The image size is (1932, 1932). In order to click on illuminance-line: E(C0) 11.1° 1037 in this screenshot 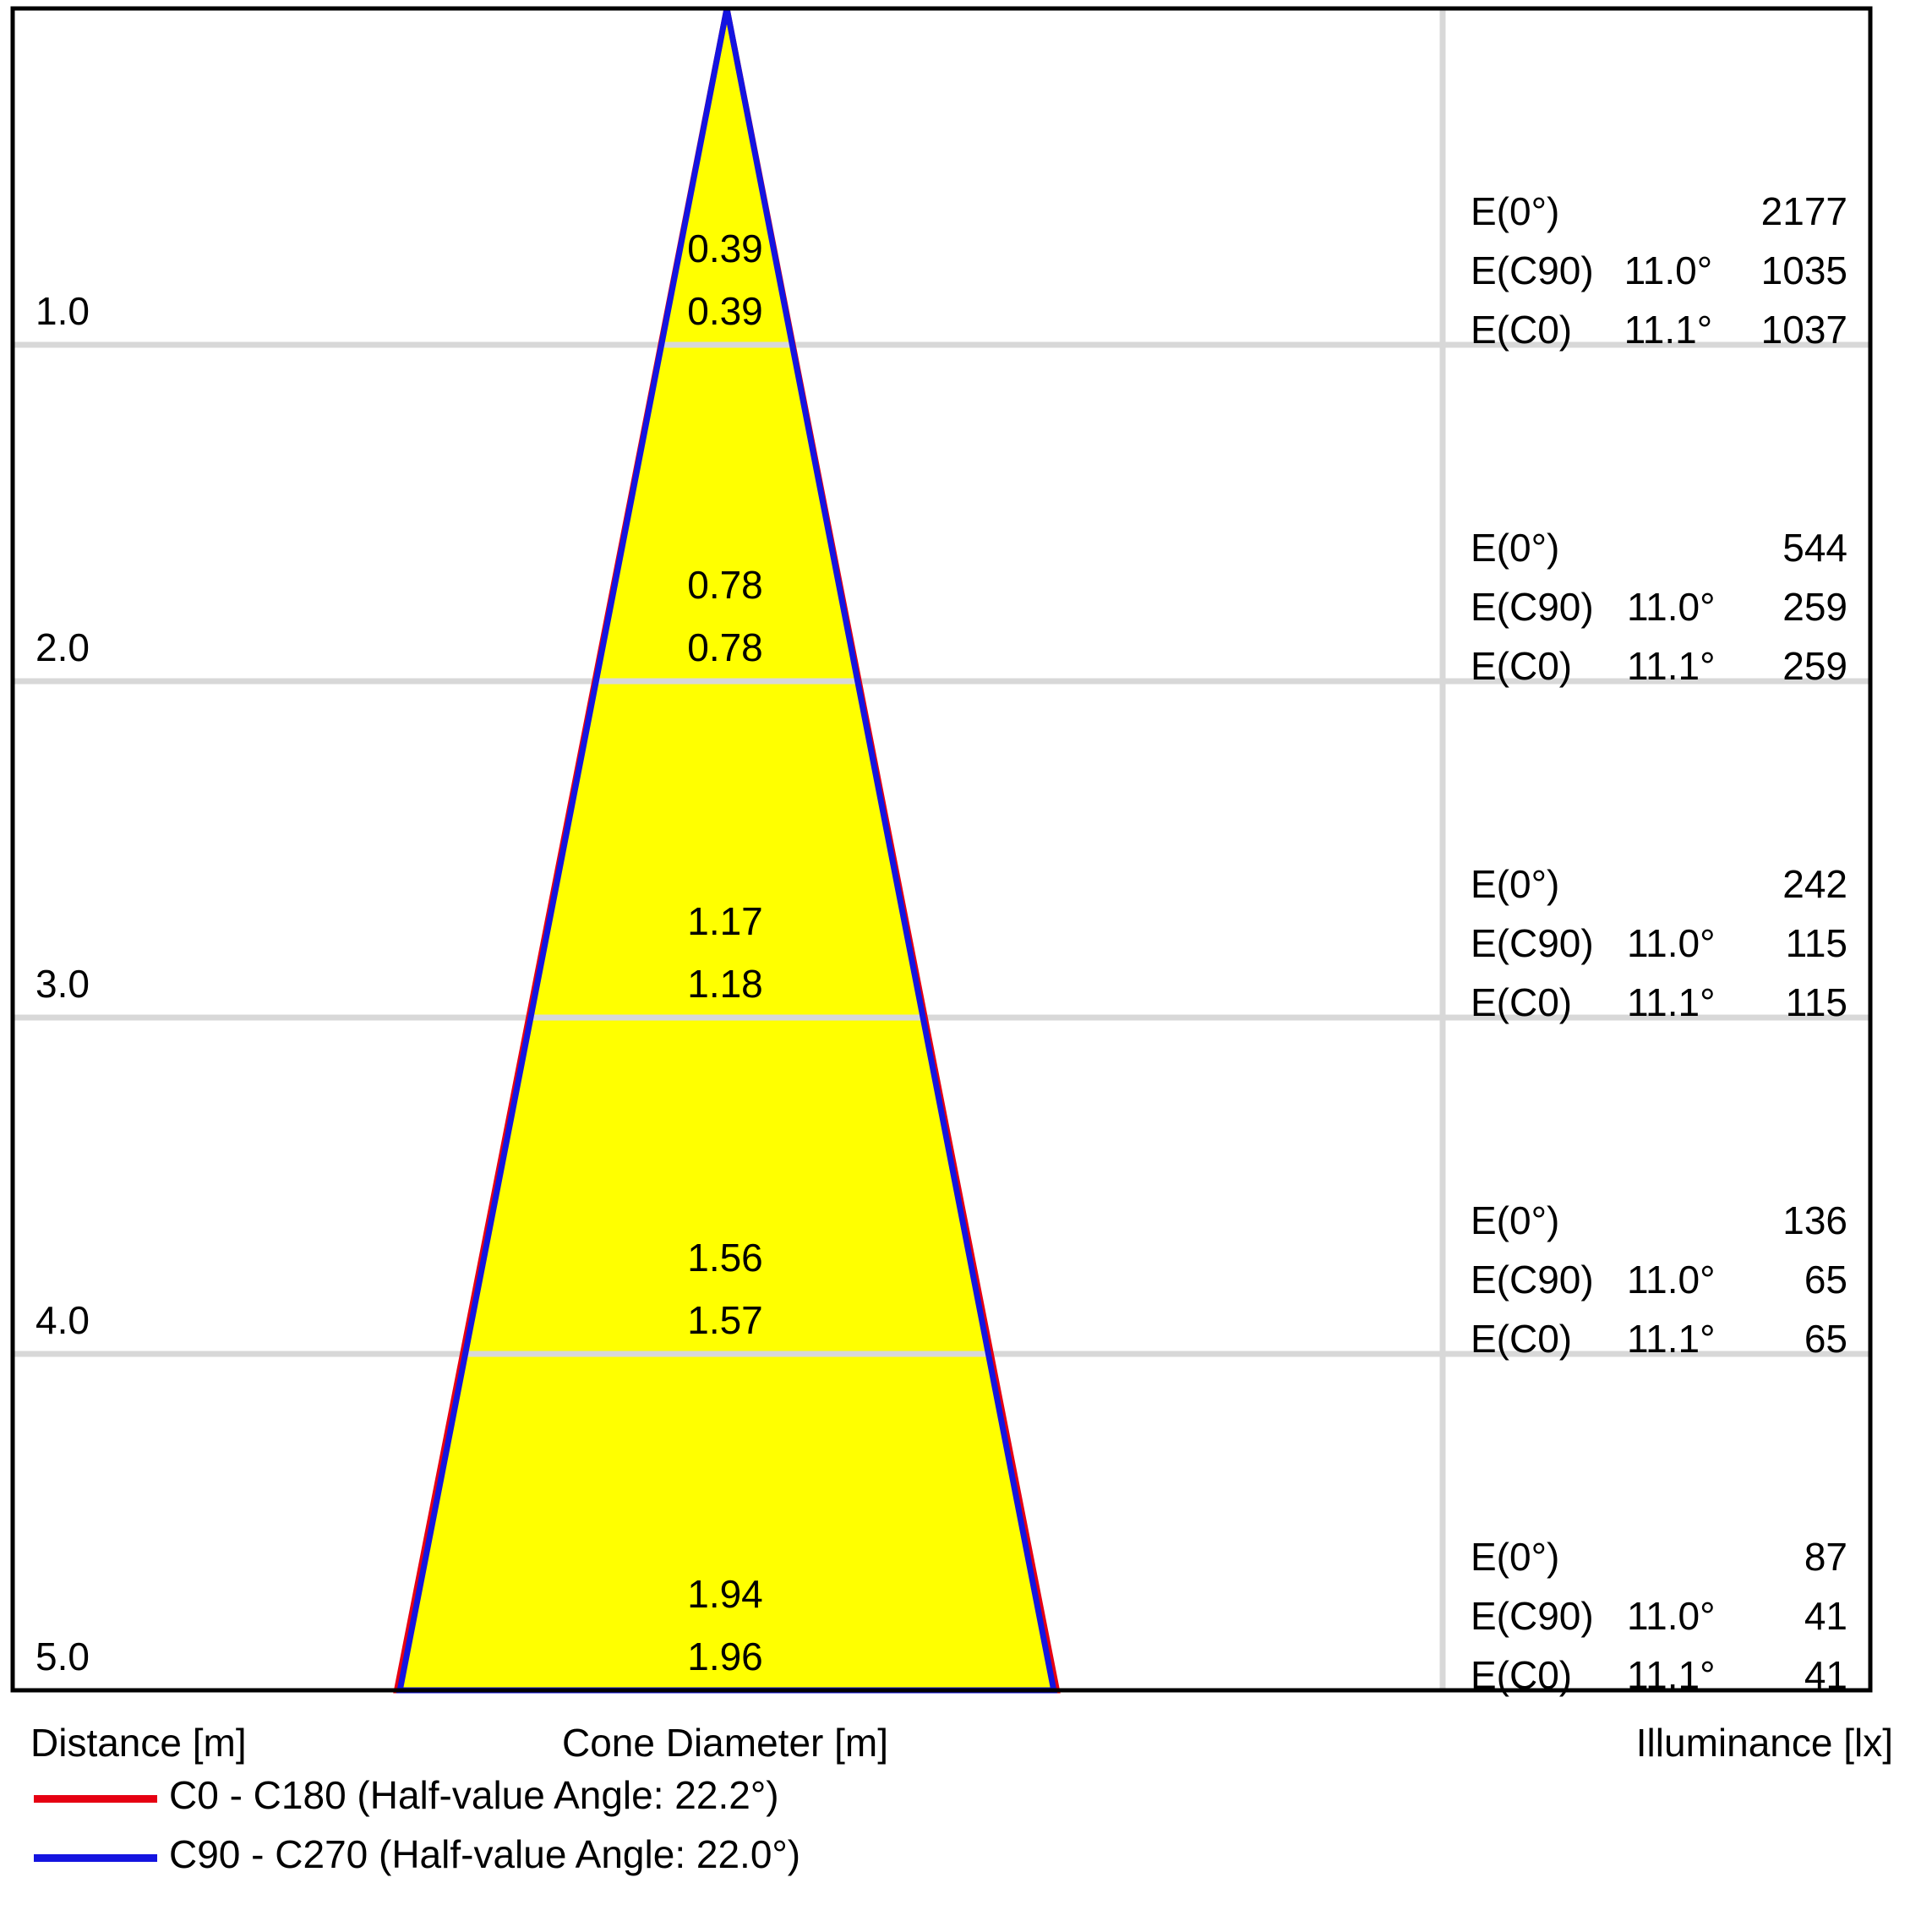, I will do `click(1659, 330)`.